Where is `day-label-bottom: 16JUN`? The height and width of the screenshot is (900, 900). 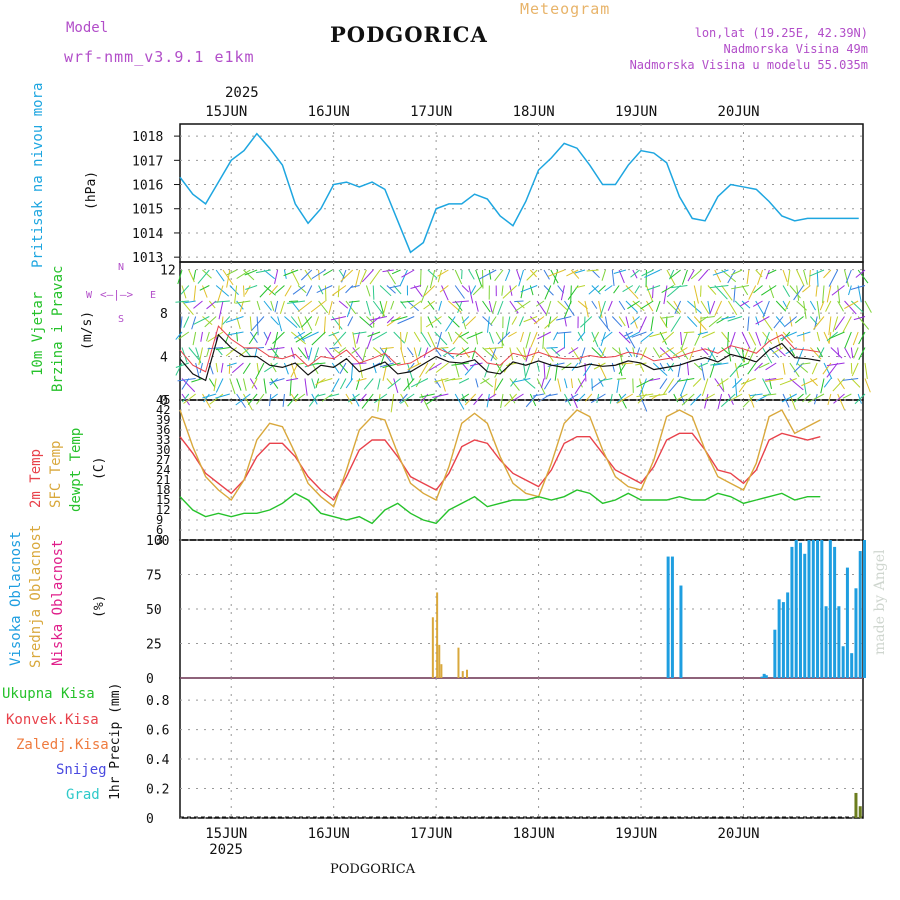
day-label-bottom: 16JUN is located at coordinates (329, 834).